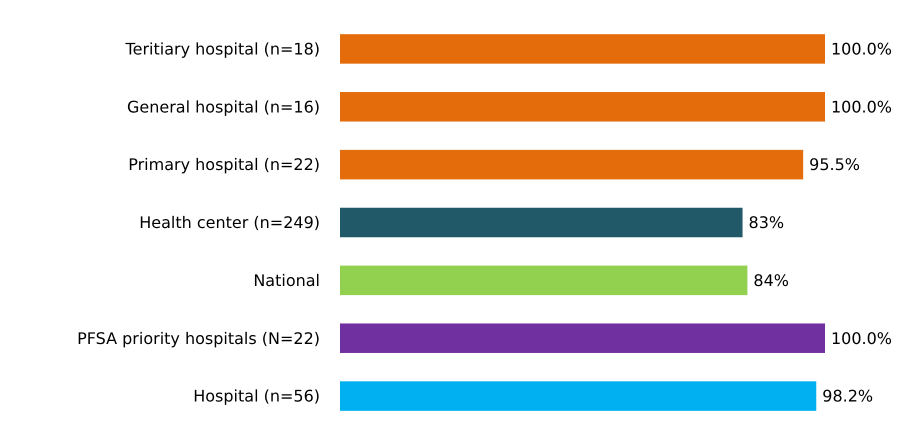 This screenshot has height=425, width=922. Describe the element at coordinates (229, 222) in the screenshot. I see `y-tick-label: Health center (n=249)` at that location.